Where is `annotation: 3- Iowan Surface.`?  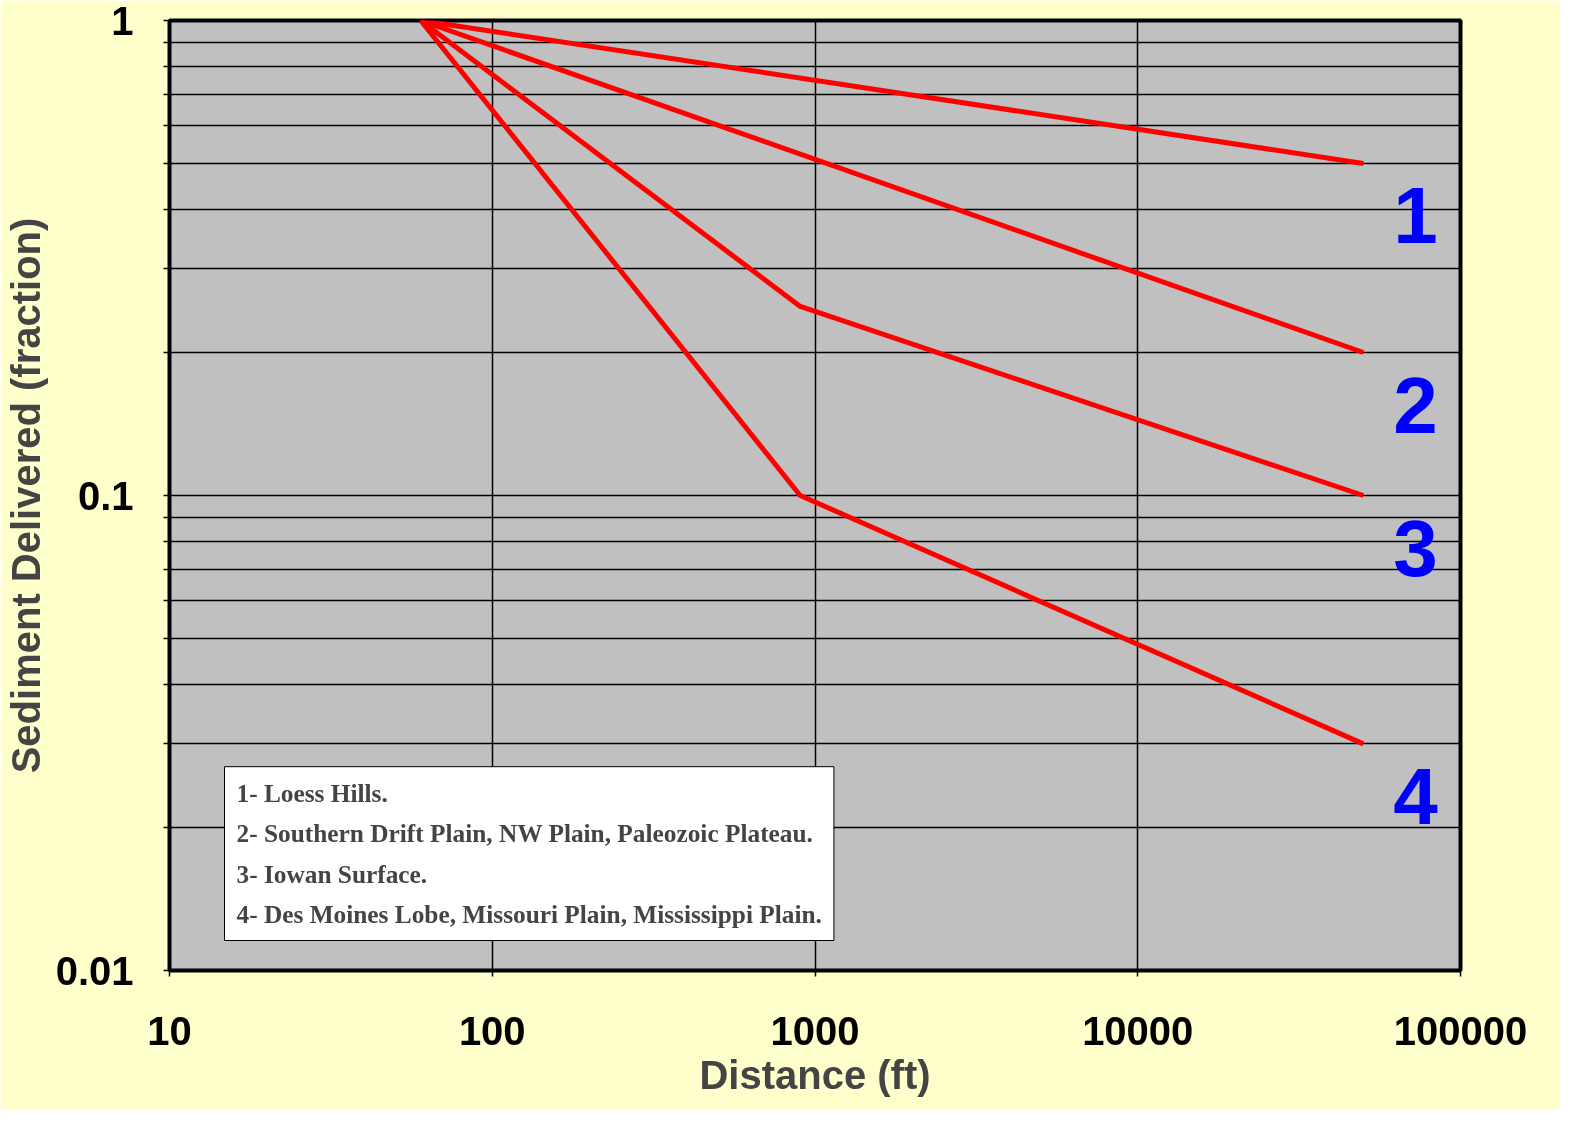
annotation: 3- Iowan Surface. is located at coordinates (332, 873).